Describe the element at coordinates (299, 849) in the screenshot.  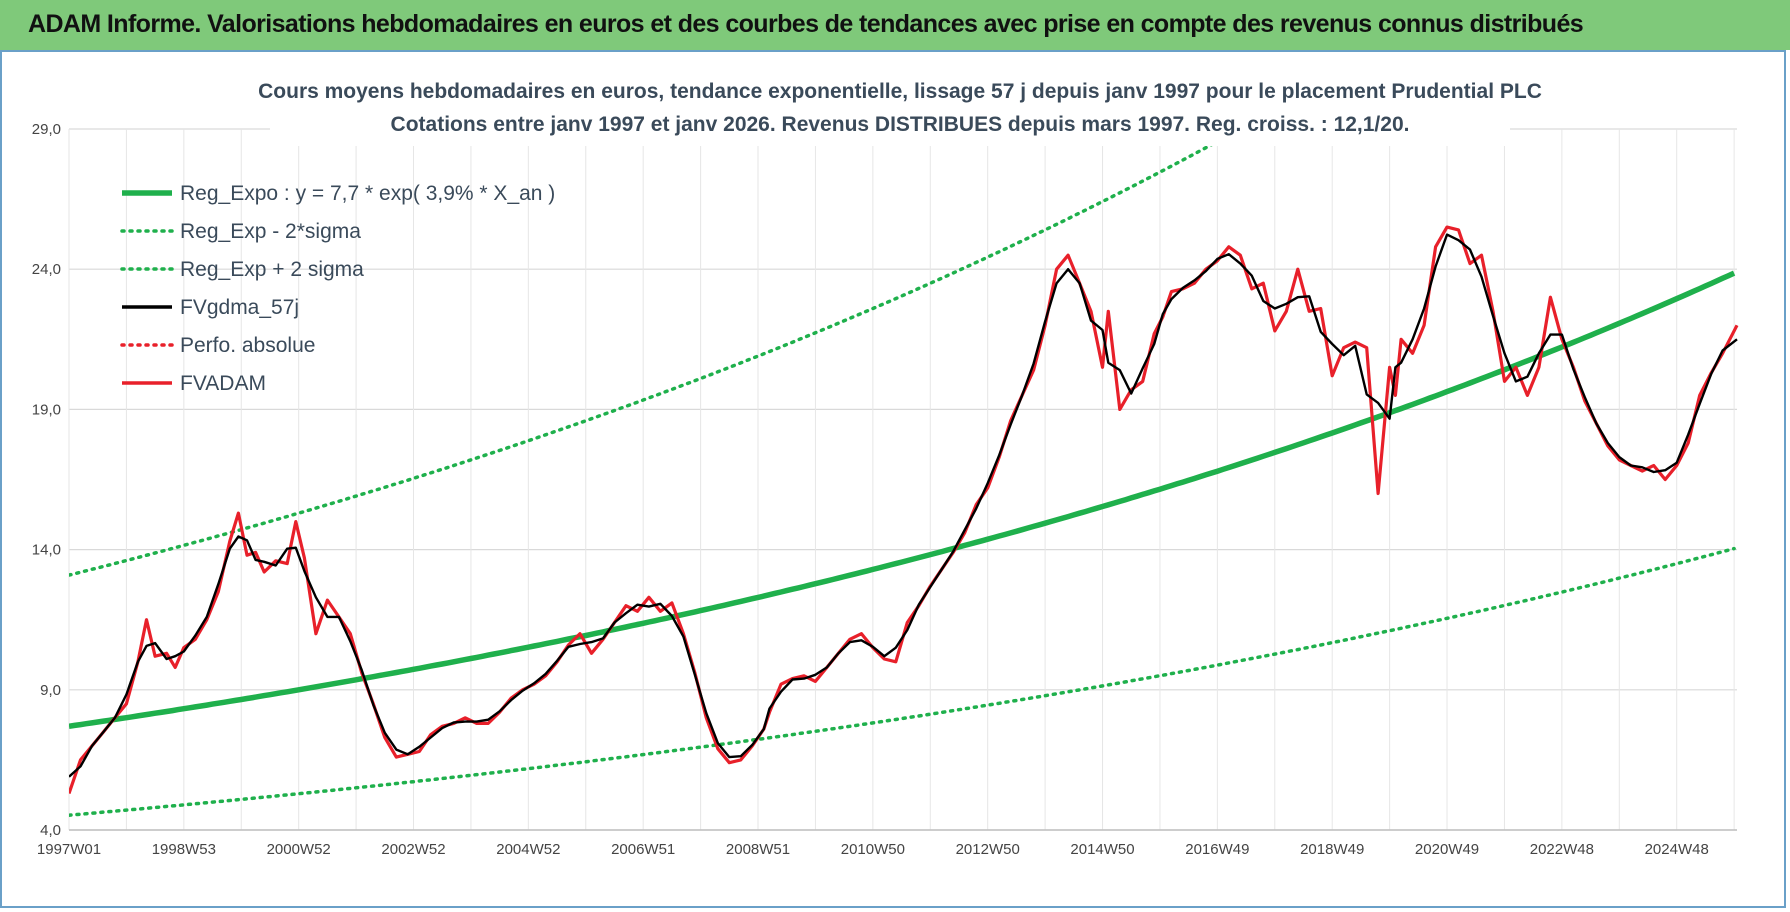
I see `x-tick-label: 2000W52` at that location.